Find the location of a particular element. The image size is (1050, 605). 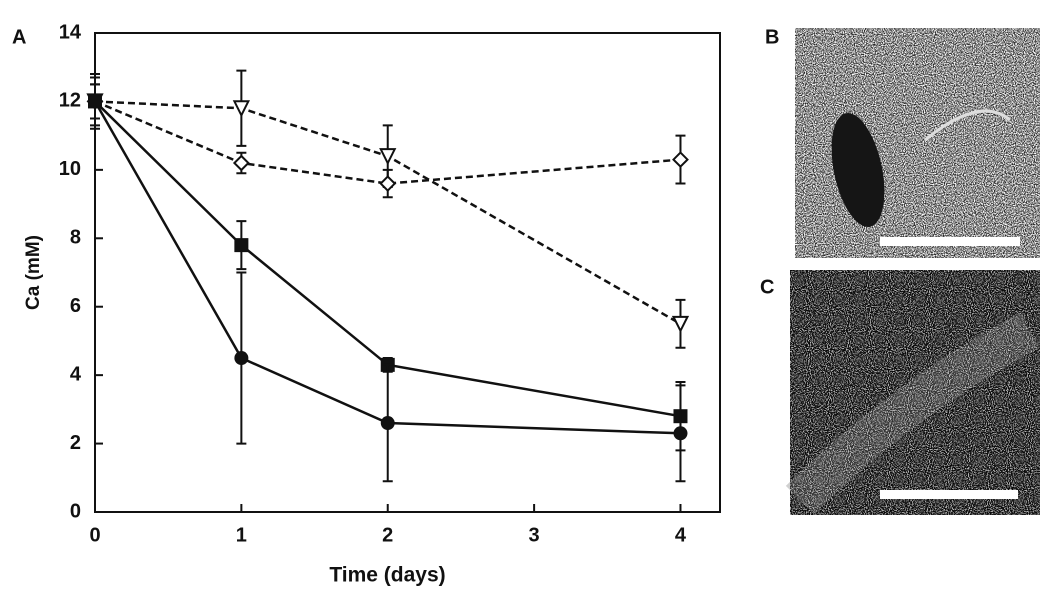

x-tick-label: 3 is located at coordinates (534, 535).